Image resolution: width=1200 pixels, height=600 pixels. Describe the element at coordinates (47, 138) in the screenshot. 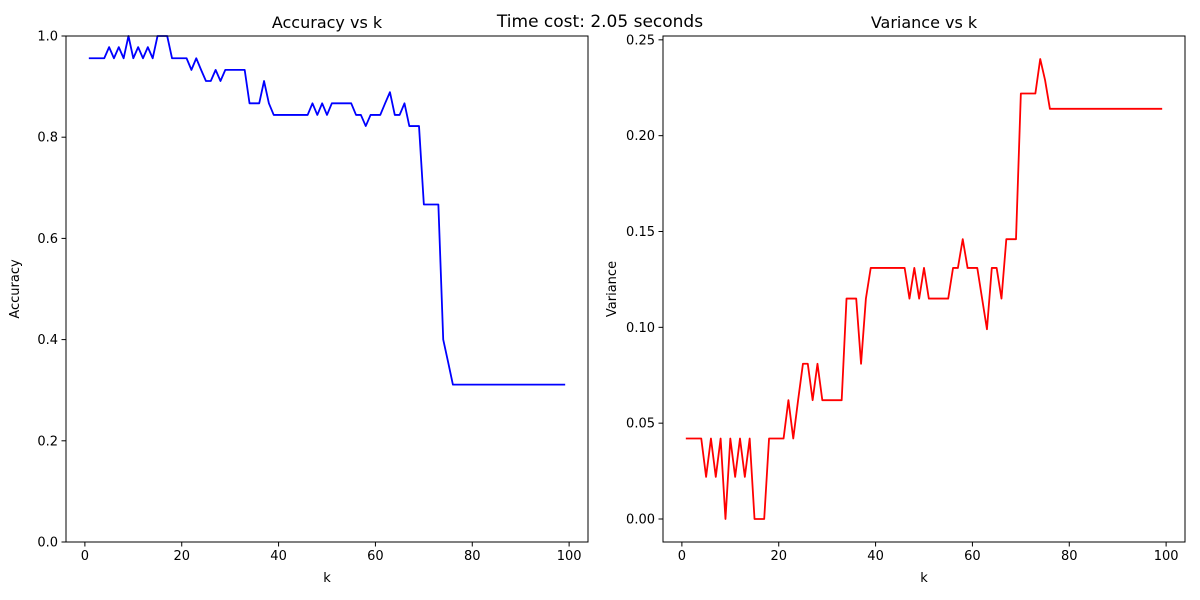

I see `accuracy-ytick-label: 0.8` at that location.